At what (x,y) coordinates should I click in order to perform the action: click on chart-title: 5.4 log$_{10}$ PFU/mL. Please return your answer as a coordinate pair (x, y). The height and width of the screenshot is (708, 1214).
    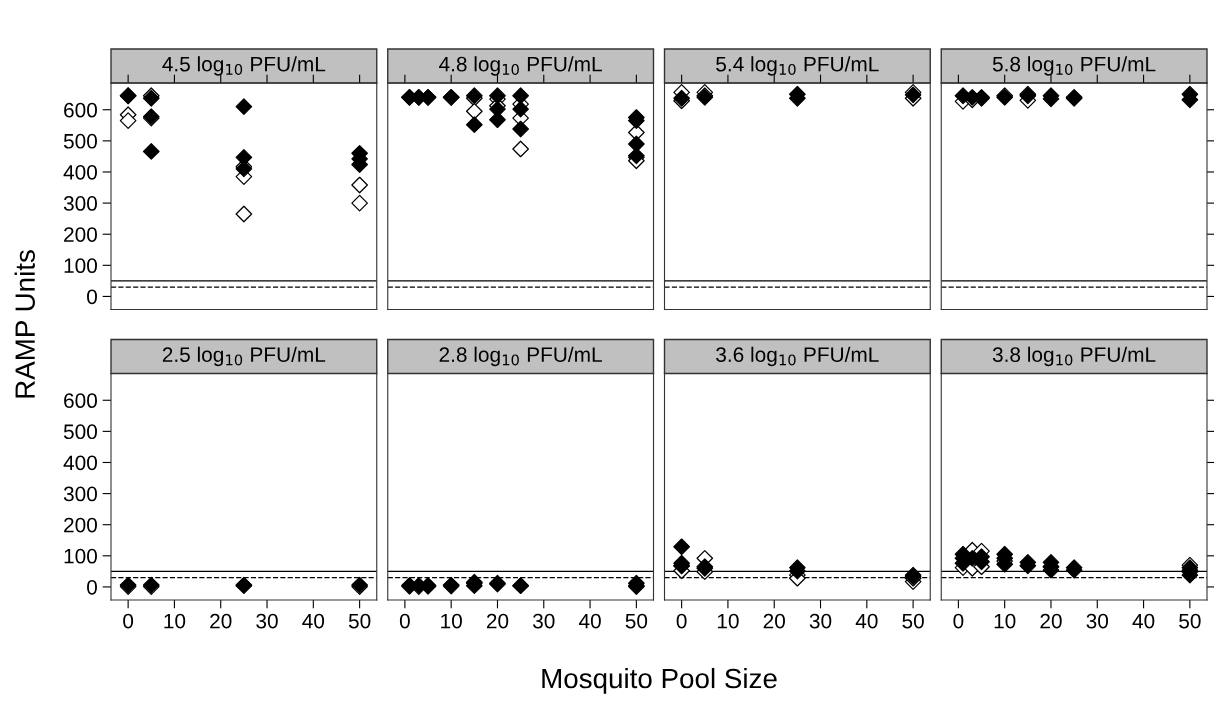
    Looking at the image, I should click on (797, 66).